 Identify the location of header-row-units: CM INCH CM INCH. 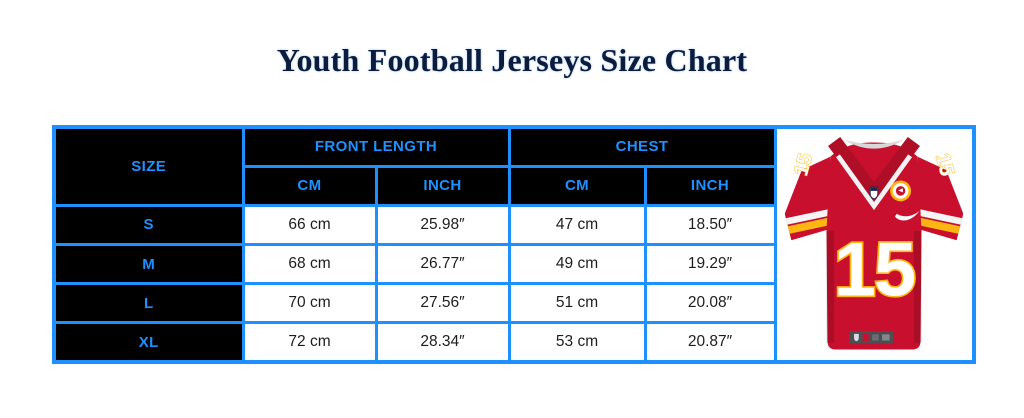
(514, 185).